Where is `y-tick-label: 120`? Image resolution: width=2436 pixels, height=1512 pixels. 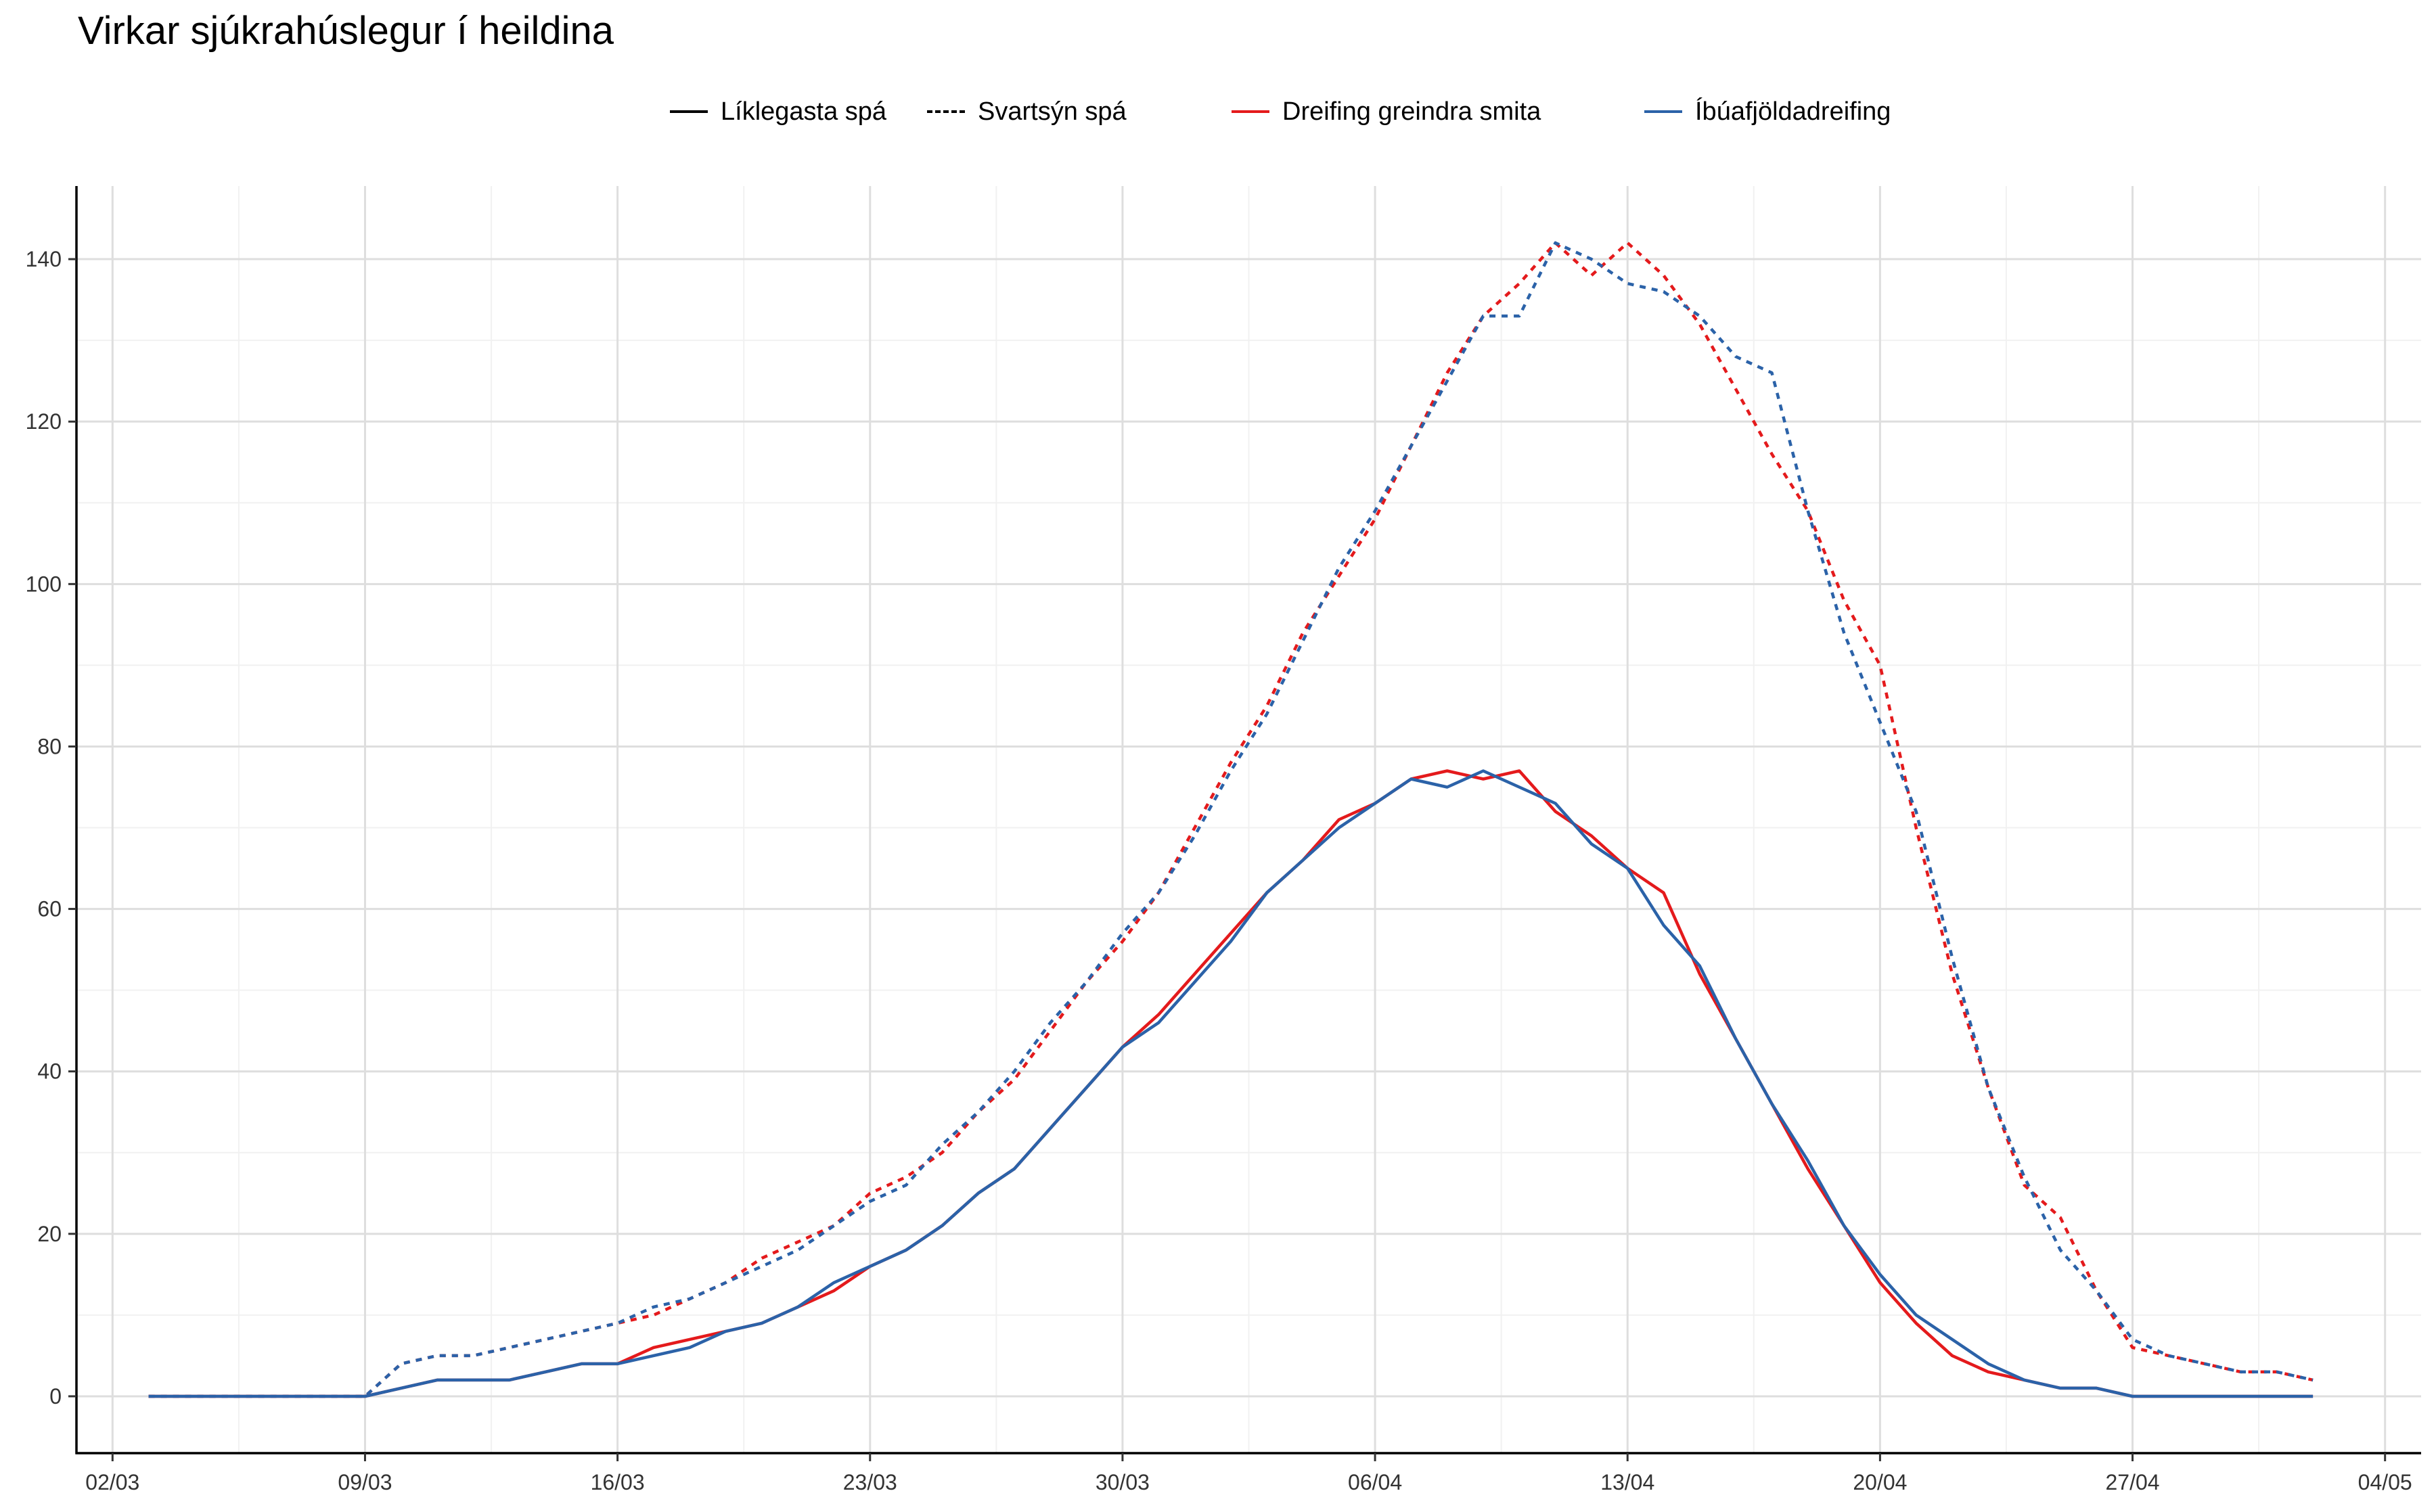
y-tick-label: 120 is located at coordinates (44, 422).